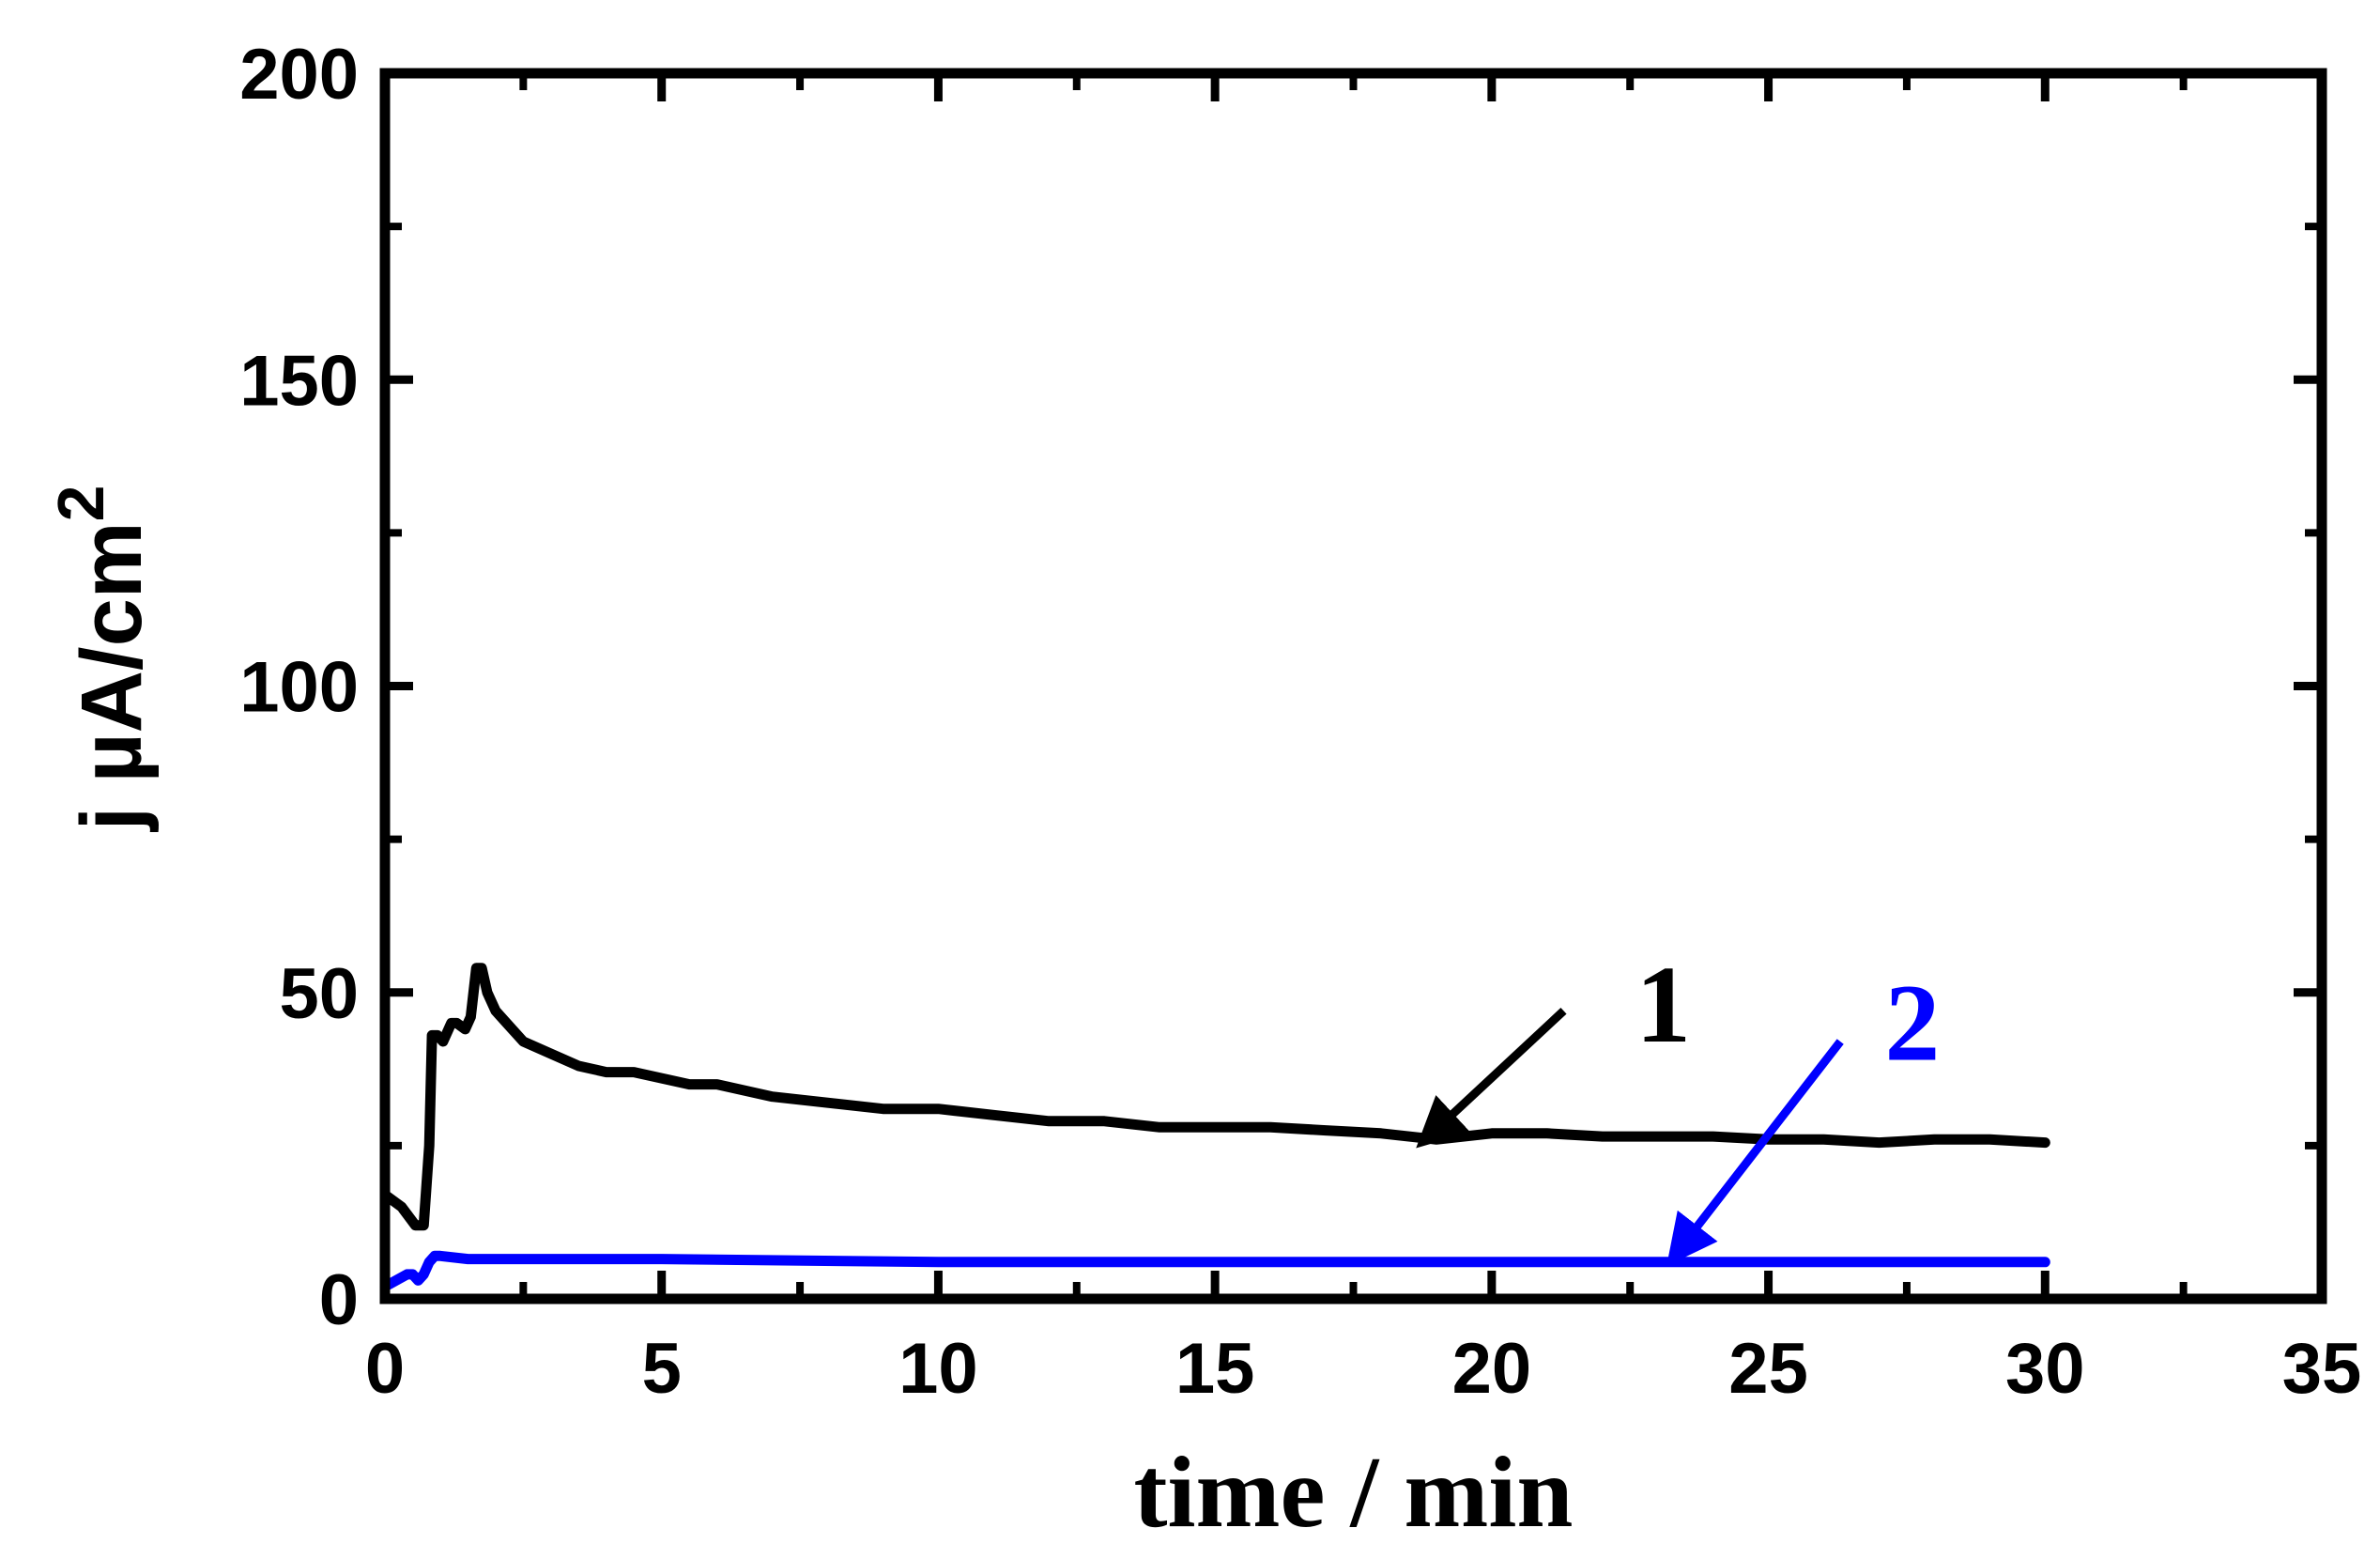 Image resolution: width=2380 pixels, height=1559 pixels. Describe the element at coordinates (299, 75) in the screenshot. I see `y-tick-label: 200` at that location.